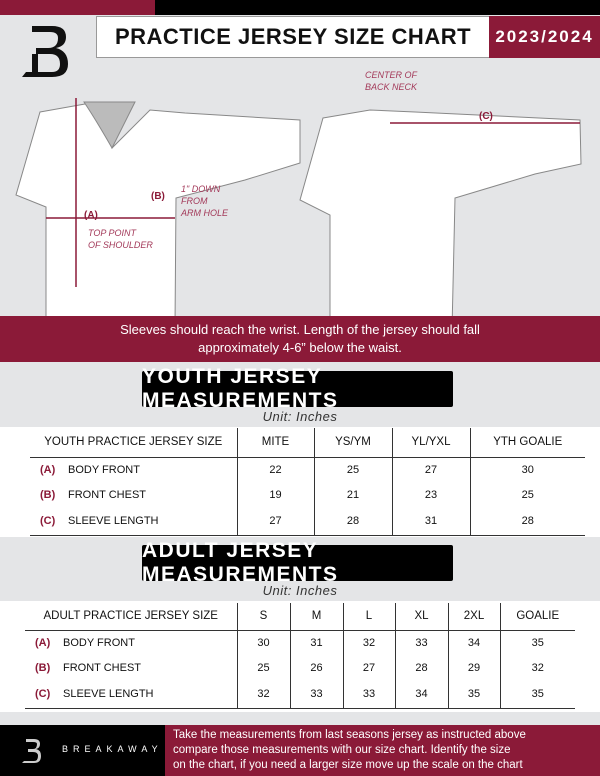  I want to click on table-row: (B) FRONT CHEST 25 26 27 28 29 32, so click(300, 668).